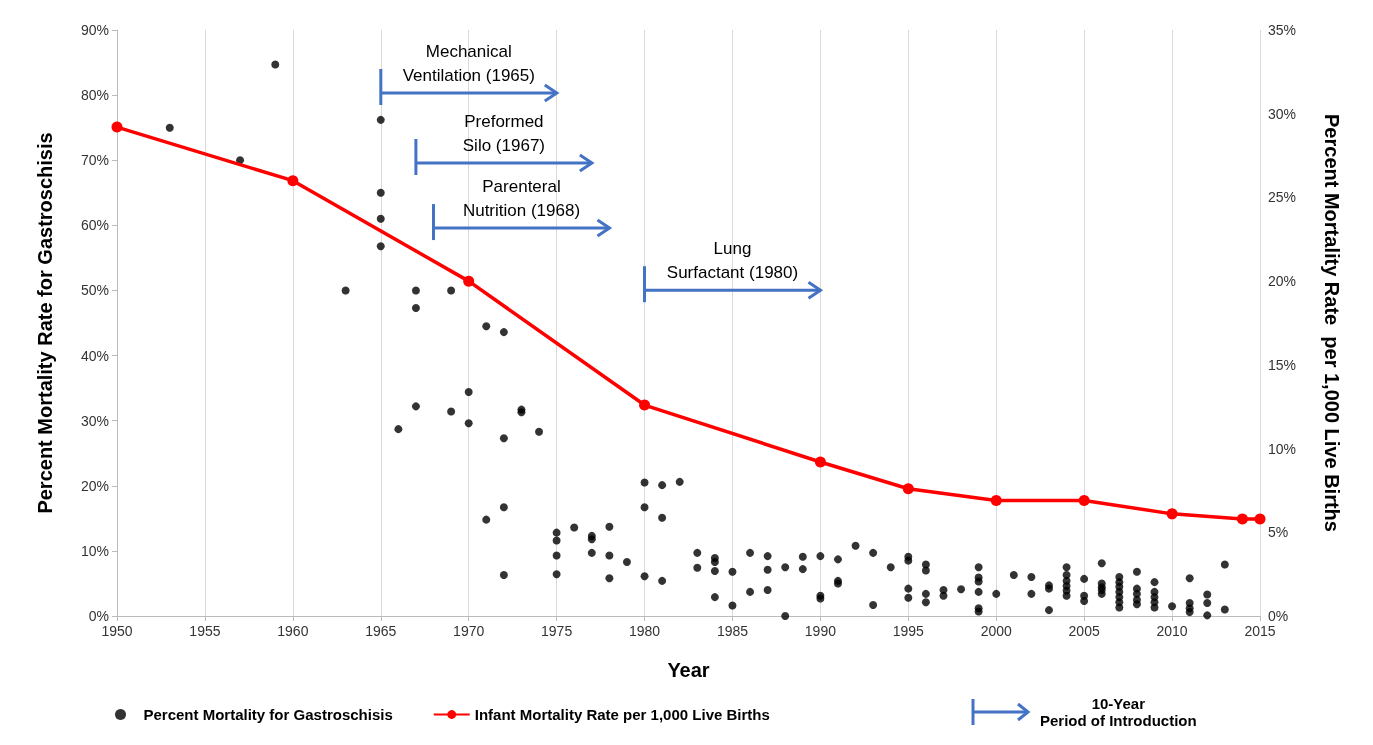 The height and width of the screenshot is (745, 1373). I want to click on x-tick-label: 1990, so click(820, 631).